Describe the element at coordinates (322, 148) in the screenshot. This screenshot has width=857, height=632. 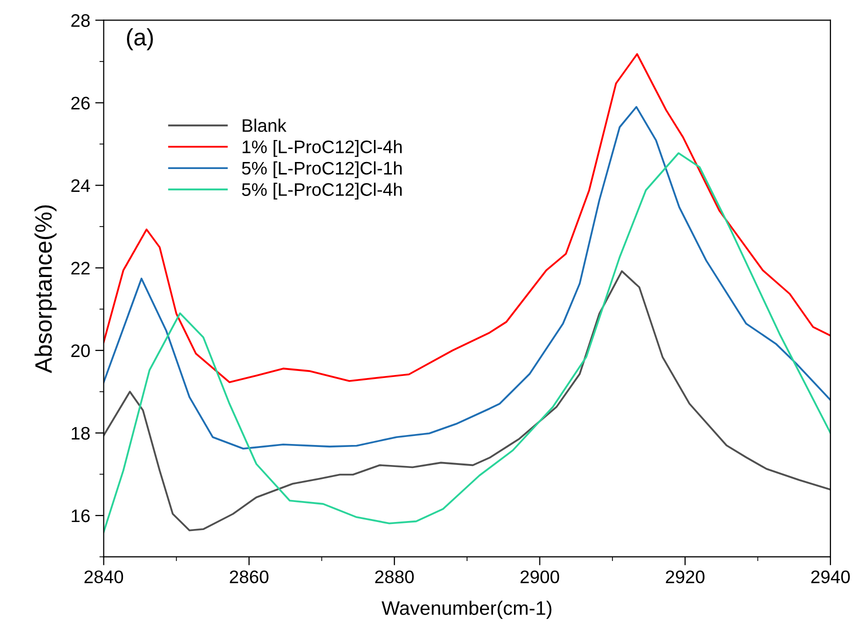
I see `legend-label: 1% [L-ProC12]Cl-4h` at that location.